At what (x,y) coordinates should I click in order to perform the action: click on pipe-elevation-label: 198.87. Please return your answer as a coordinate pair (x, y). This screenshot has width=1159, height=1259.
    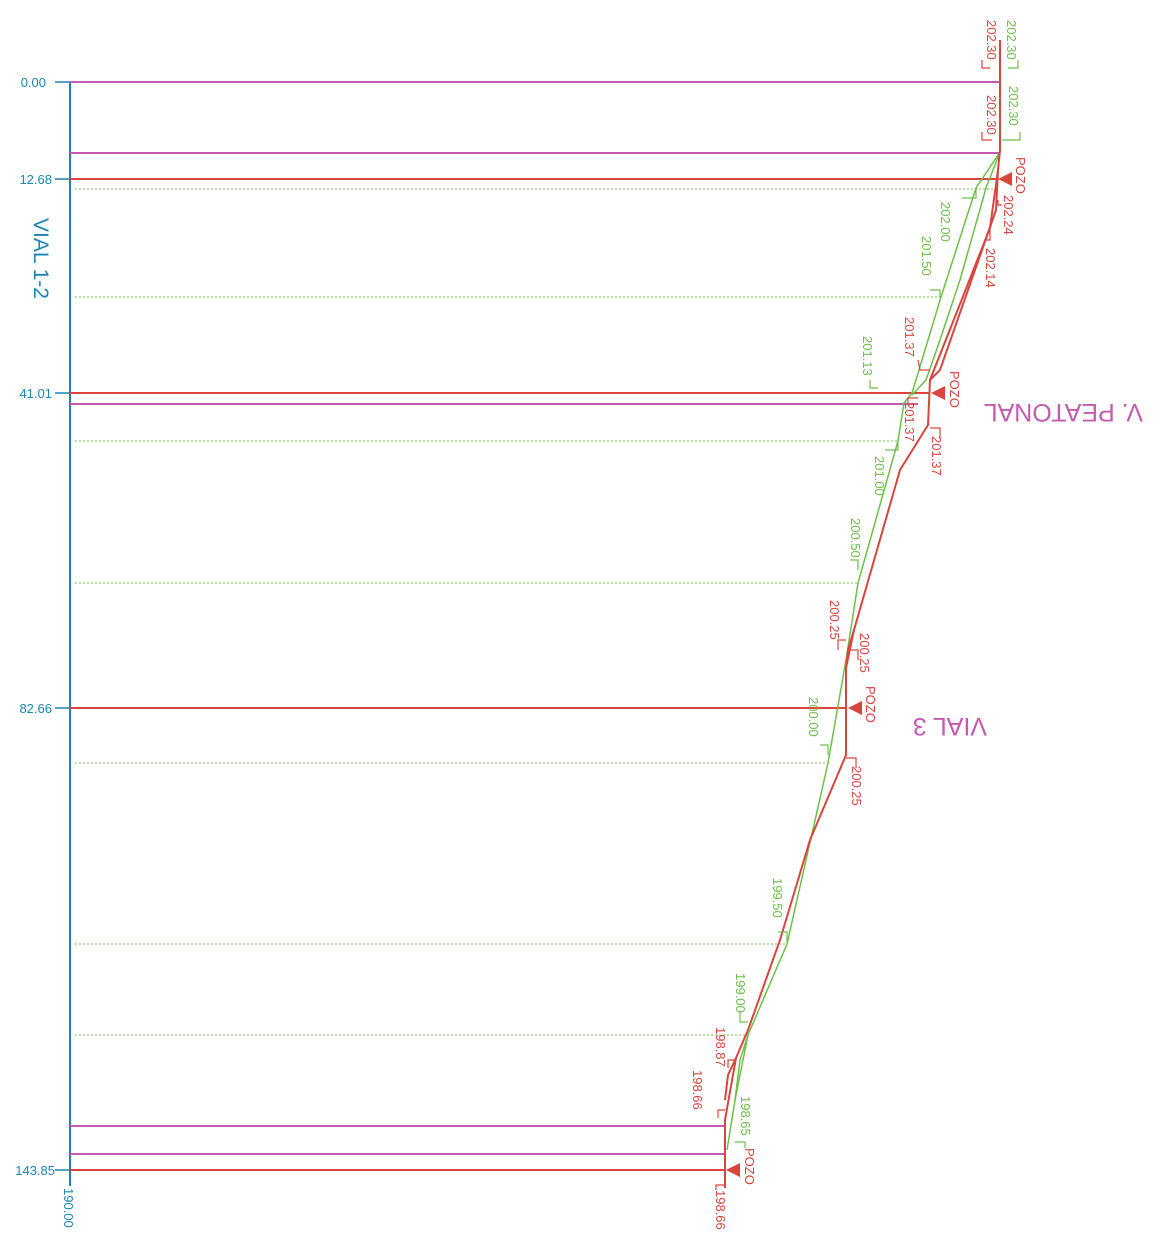
    Looking at the image, I should click on (720, 1047).